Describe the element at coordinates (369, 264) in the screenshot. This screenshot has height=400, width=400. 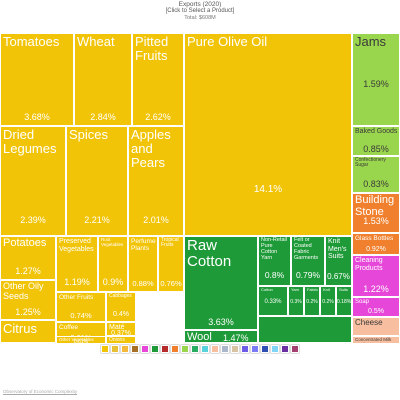
I see `tile-label: Cleaning Products` at that location.